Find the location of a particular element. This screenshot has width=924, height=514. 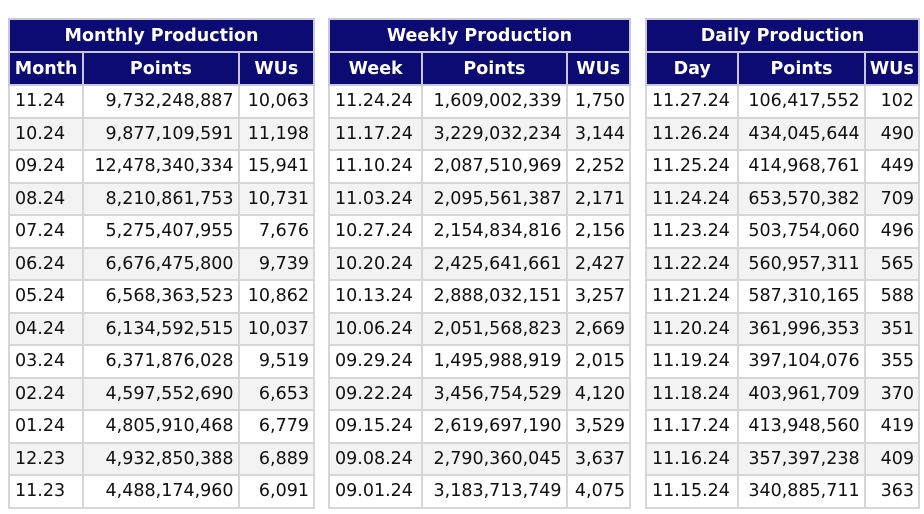

points-cell: 1,495,988,919 is located at coordinates (494, 361).